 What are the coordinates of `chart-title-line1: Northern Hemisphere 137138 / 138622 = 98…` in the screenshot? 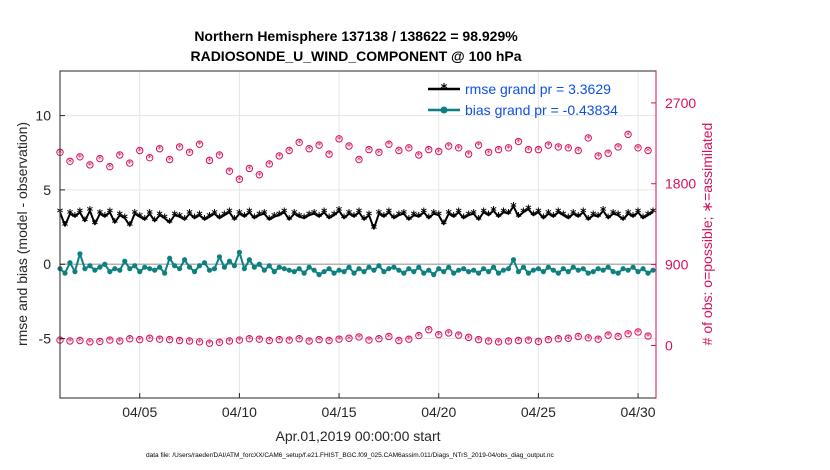 It's located at (356, 36).